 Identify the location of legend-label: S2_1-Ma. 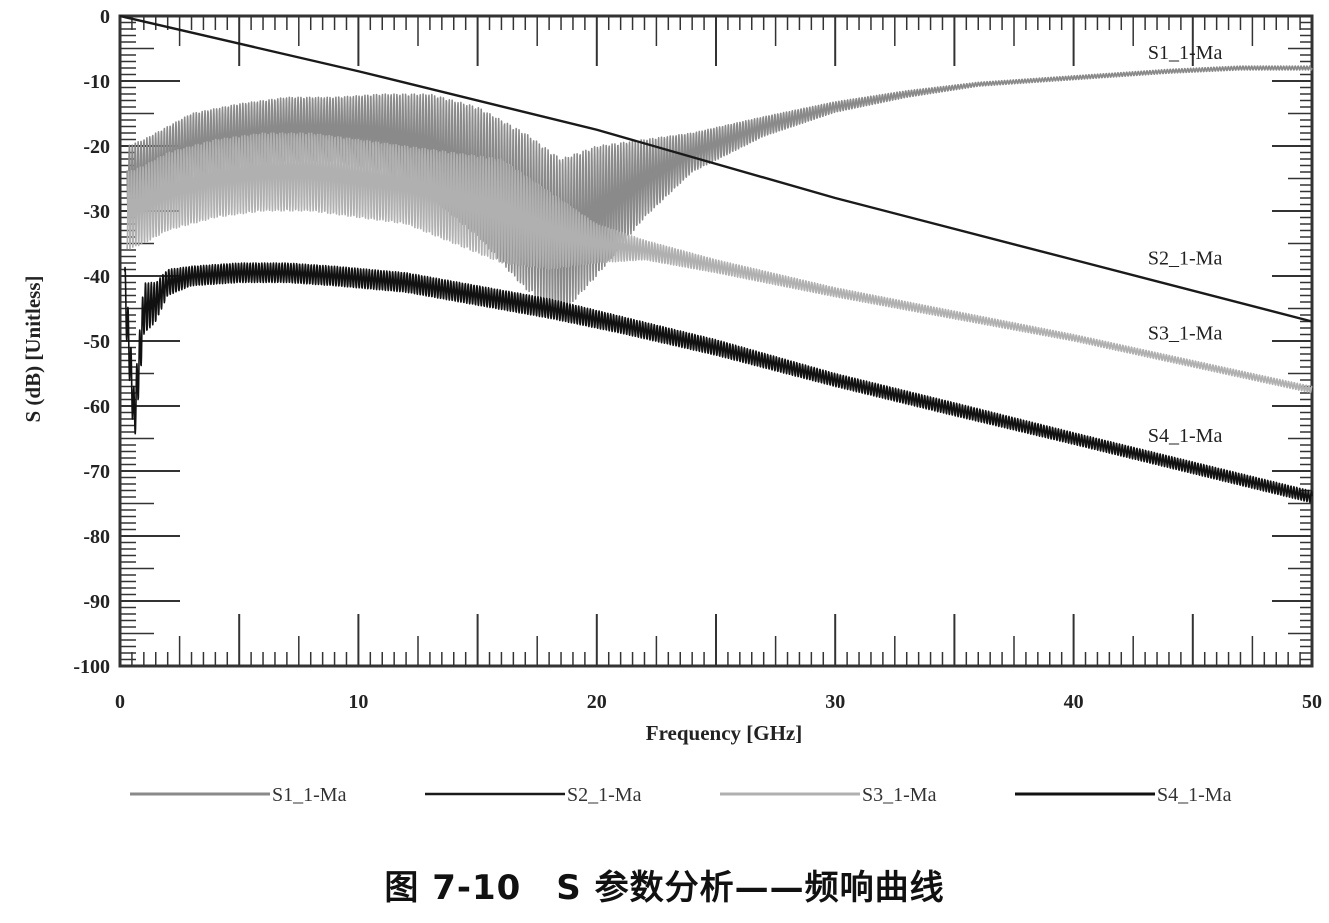
(604, 795).